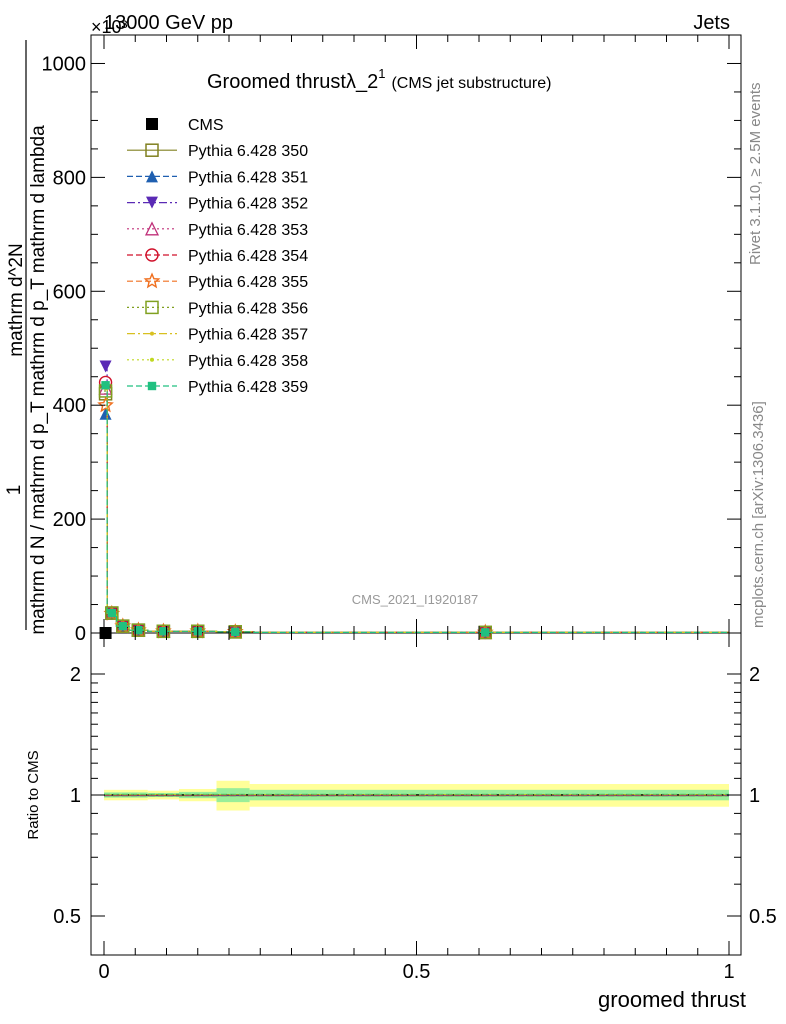  I want to click on legend-entry: Pythia 6.428 353, so click(217, 230).